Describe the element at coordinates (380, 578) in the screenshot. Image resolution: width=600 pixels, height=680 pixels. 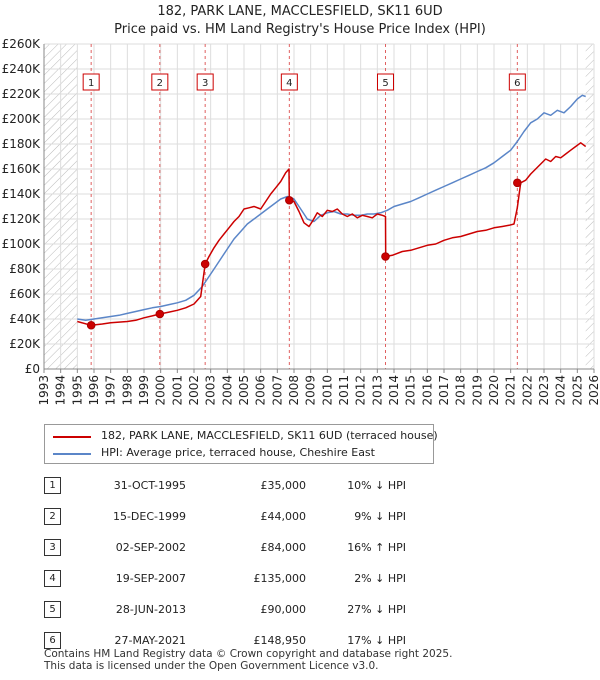
I see `sale-hpi-diff: 2% ↓ HPI` at that location.